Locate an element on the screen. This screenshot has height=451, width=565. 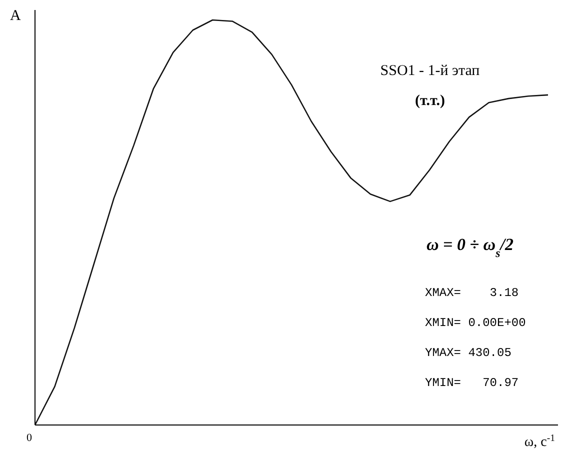
annotation: ω = 0 ÷ ω$_{s}$/2 is located at coordinates (470, 247).